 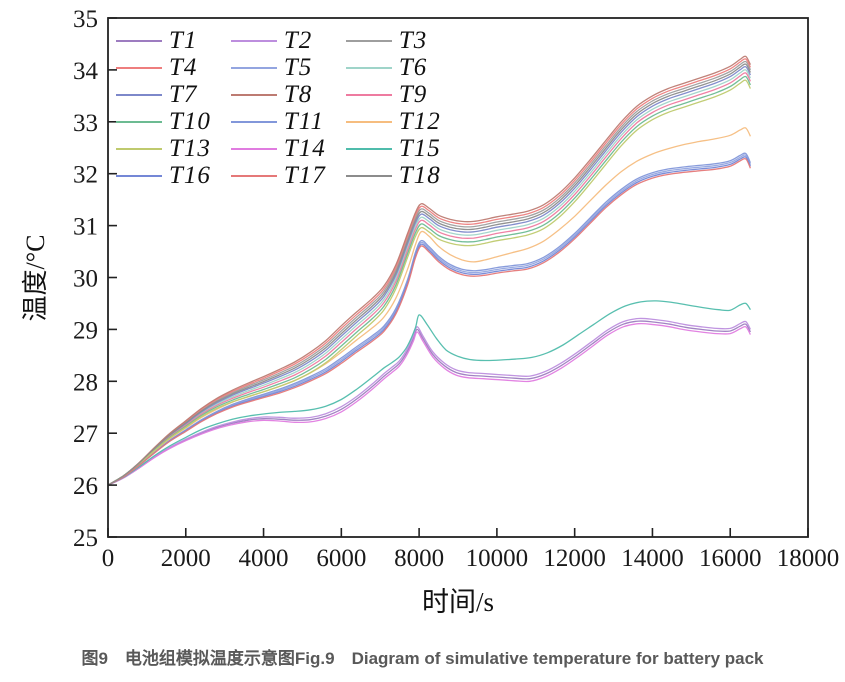 What do you see at coordinates (413, 94) in the screenshot?
I see `legend-label-t9: T9` at bounding box center [413, 94].